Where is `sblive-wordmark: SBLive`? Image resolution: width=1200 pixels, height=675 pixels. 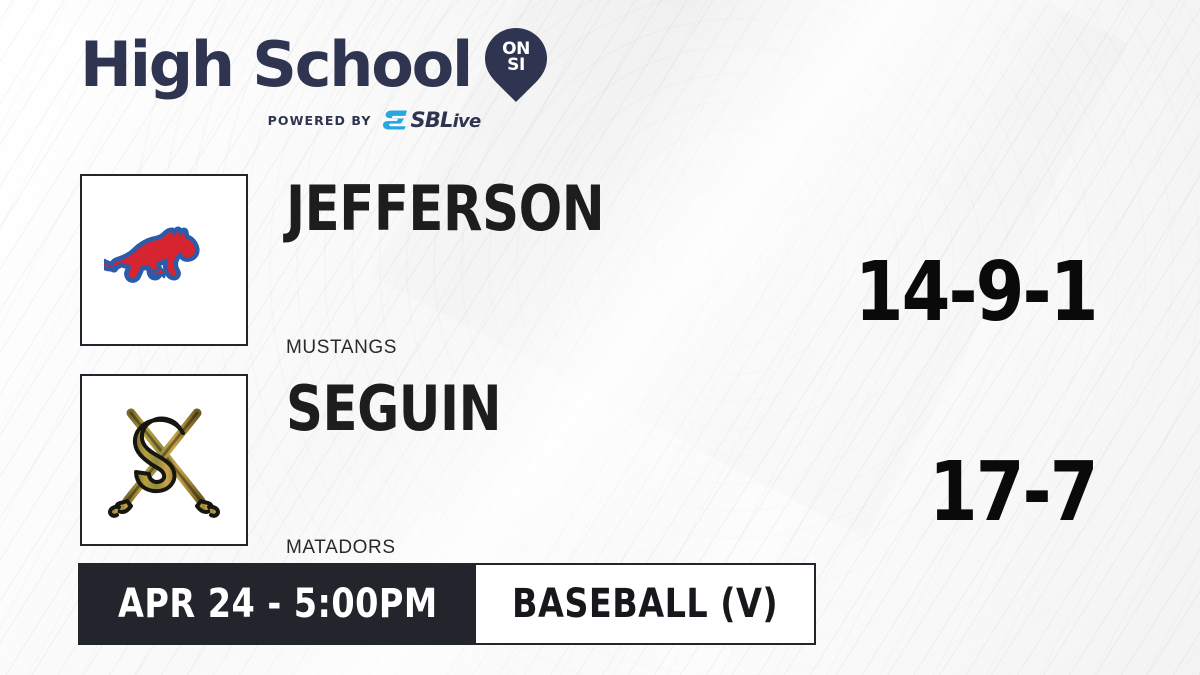
sblive-wordmark: SBLive is located at coordinates (446, 120).